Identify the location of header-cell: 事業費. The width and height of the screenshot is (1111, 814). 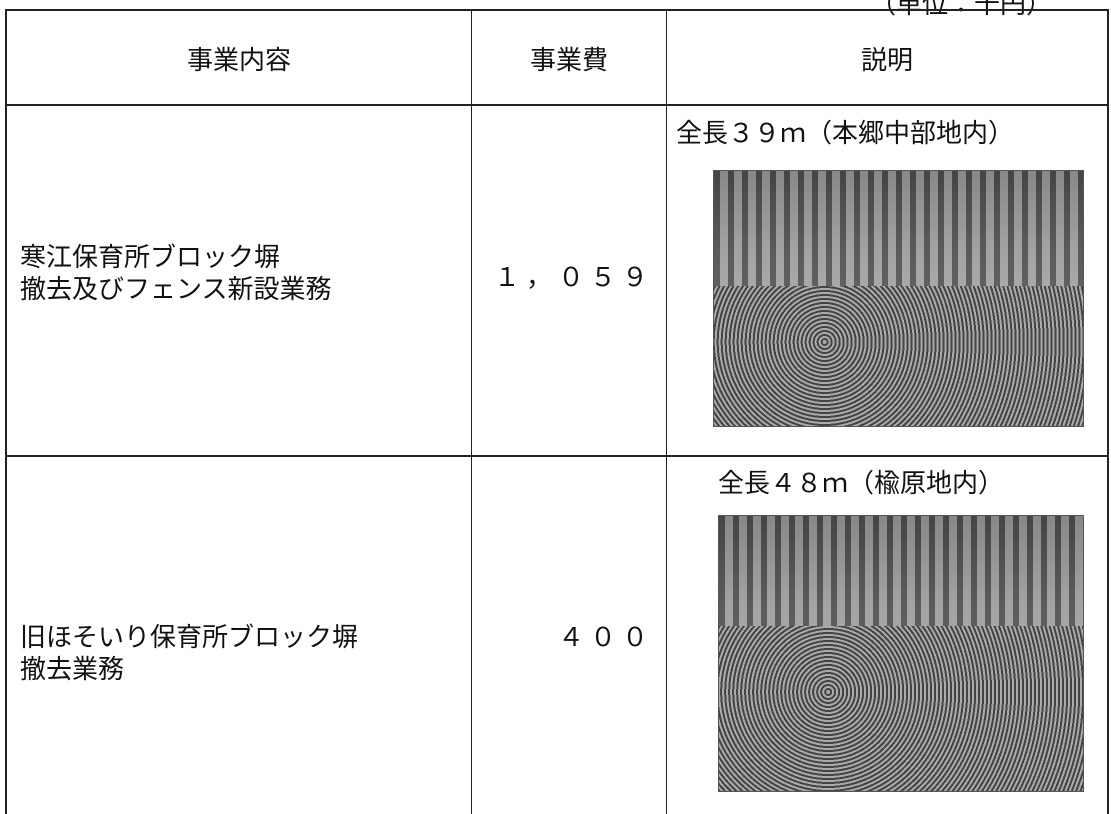
(568, 61).